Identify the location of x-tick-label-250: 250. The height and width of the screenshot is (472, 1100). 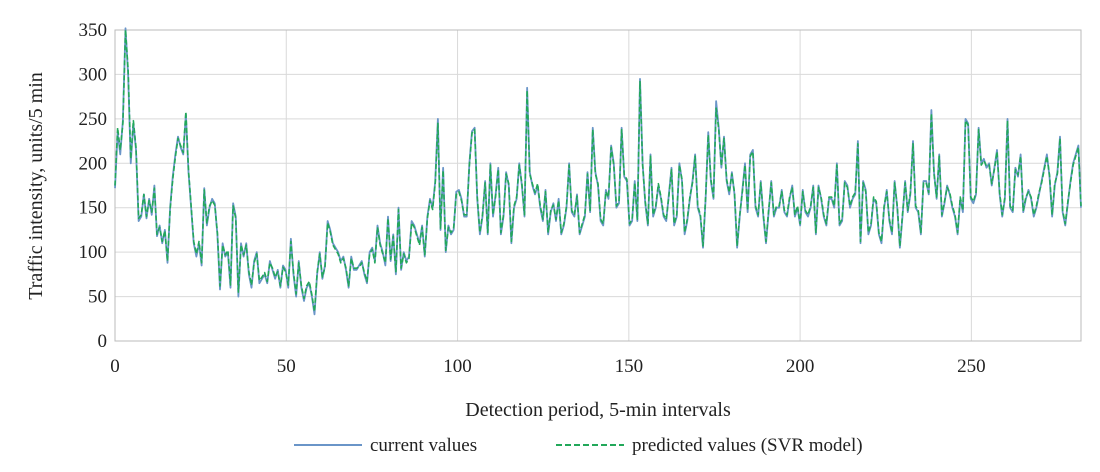
(971, 366).